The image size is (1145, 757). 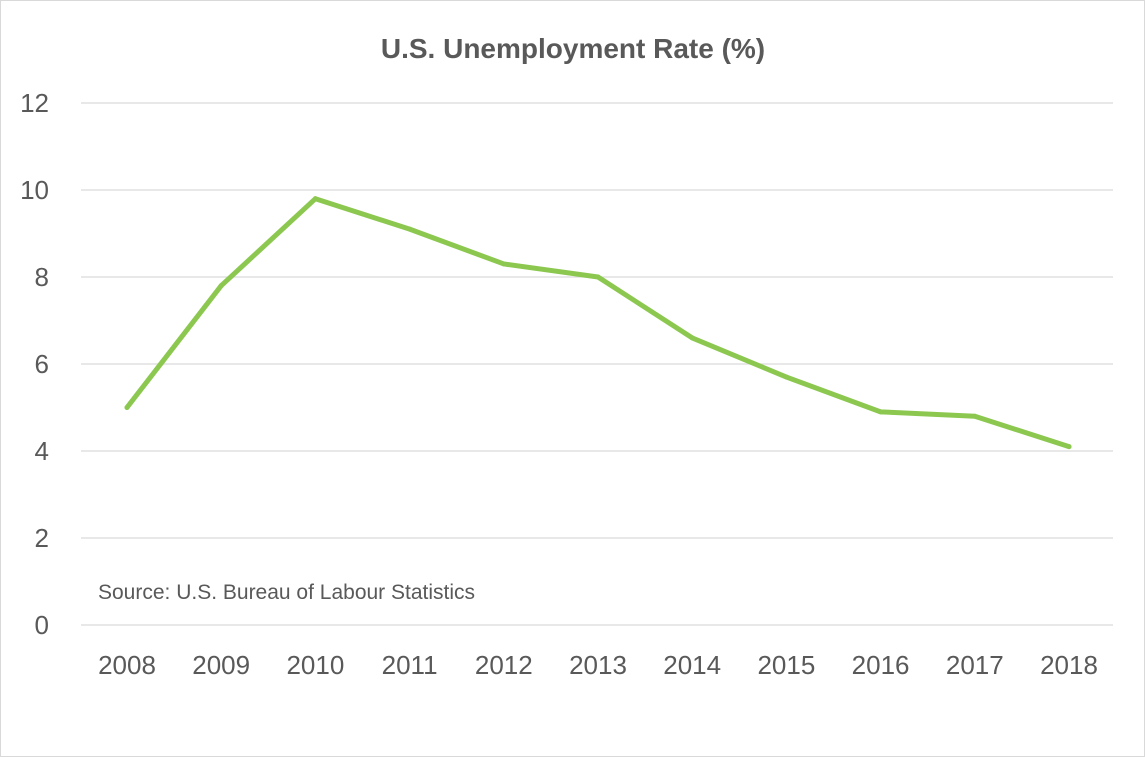 I want to click on y-tick-label: 2, so click(x=42, y=538).